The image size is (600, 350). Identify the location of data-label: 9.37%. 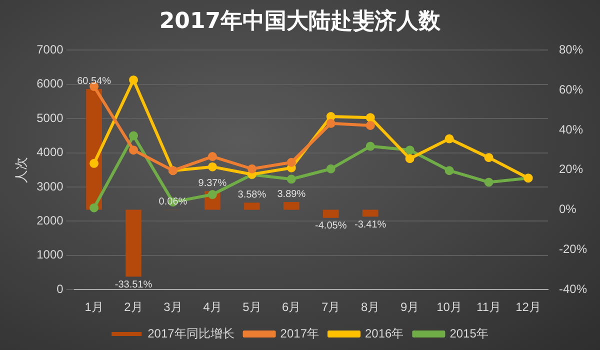
(212, 183).